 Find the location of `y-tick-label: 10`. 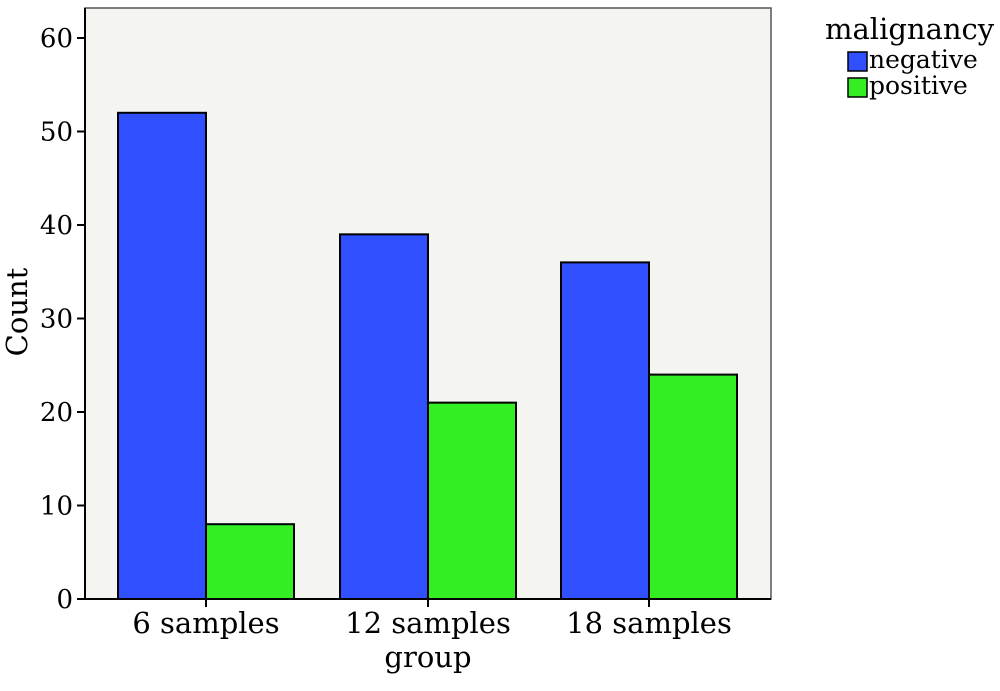

y-tick-label: 10 is located at coordinates (56, 507).